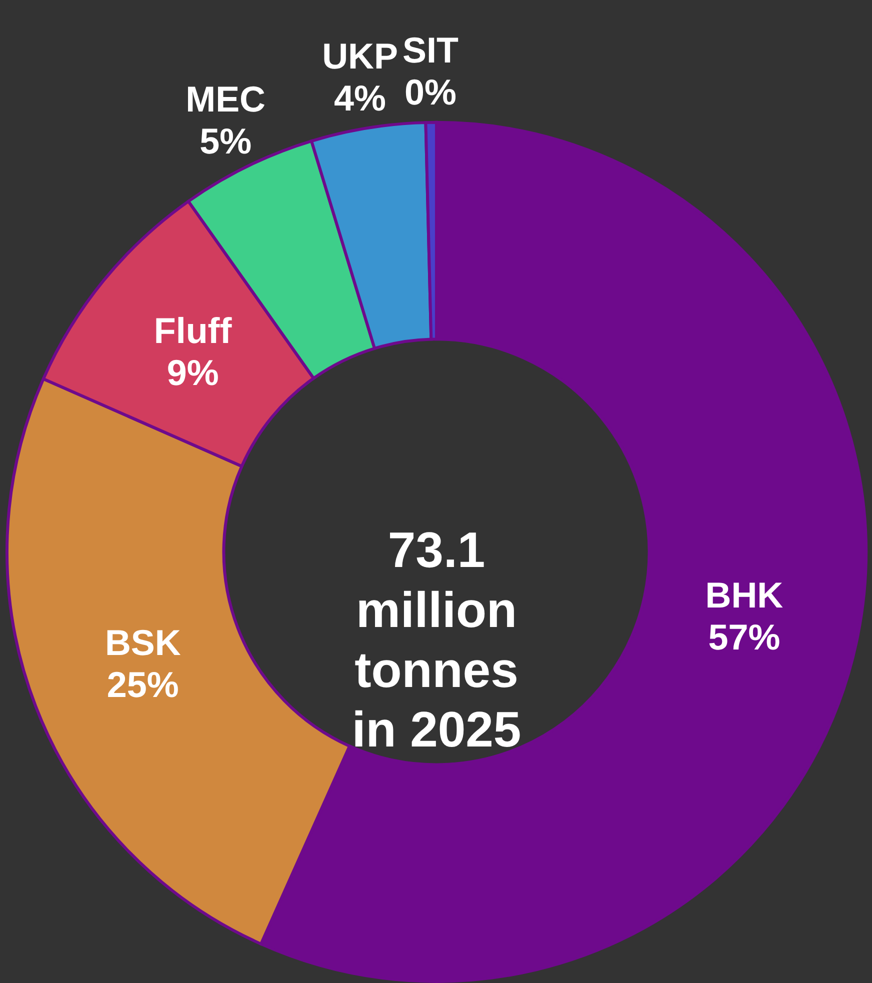 The image size is (872, 983). I want to click on data-label: 57%, so click(744, 637).